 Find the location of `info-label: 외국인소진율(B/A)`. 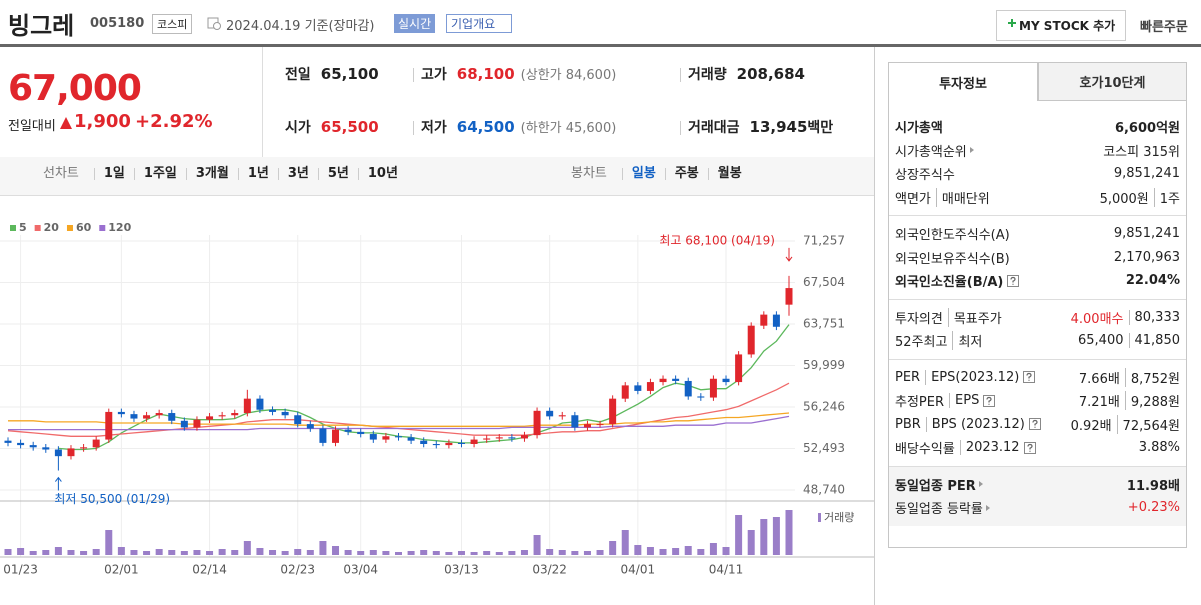

info-label: 외국인소진율(B/A) is located at coordinates (957, 280).